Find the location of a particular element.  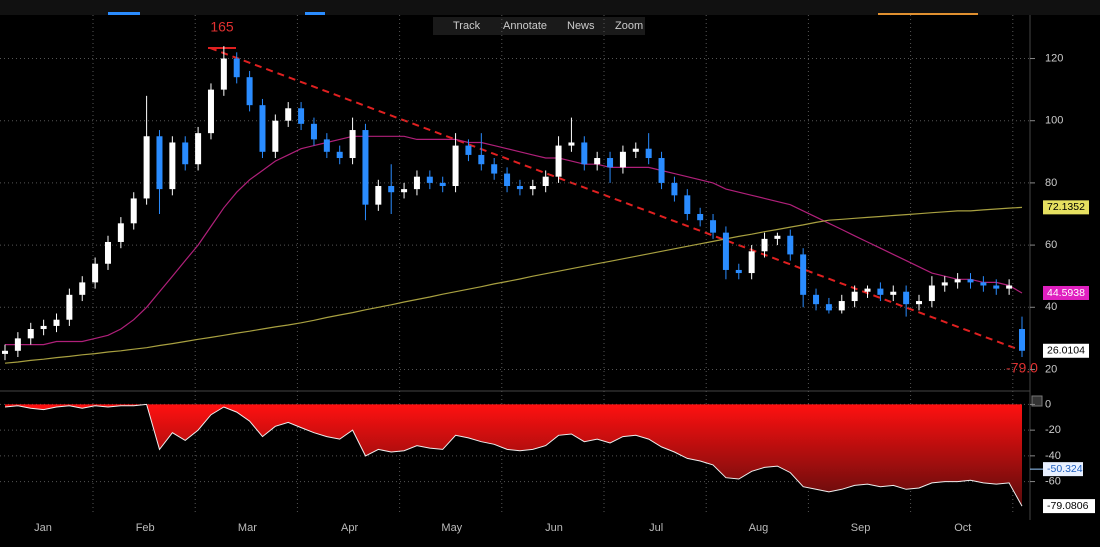

last-close-label-box is located at coordinates (1066, 350).